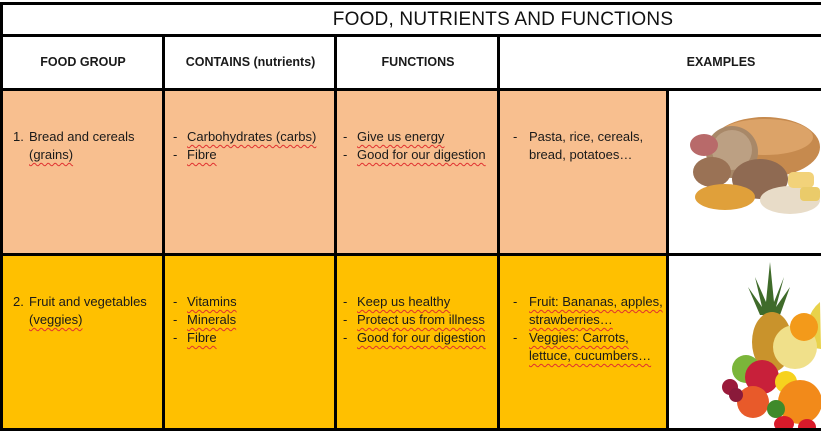  What do you see at coordinates (88, 301) in the screenshot?
I see `row-2-group-line1: Fruit and vegetables` at bounding box center [88, 301].